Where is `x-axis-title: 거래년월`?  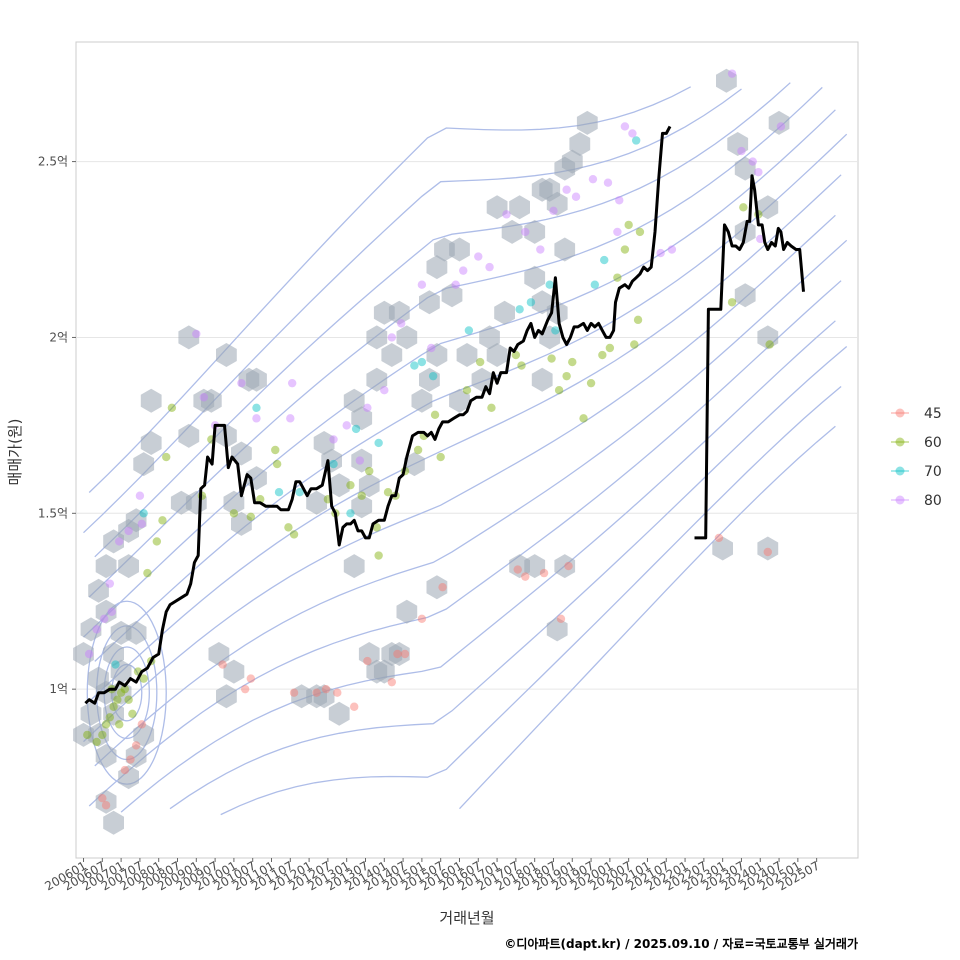
x-axis-title: 거래년월 is located at coordinates (466, 918).